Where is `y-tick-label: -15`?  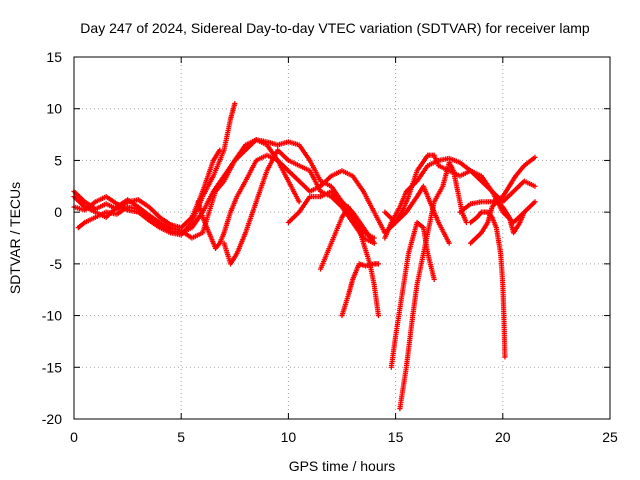
y-tick-label: -15 is located at coordinates (52, 367).